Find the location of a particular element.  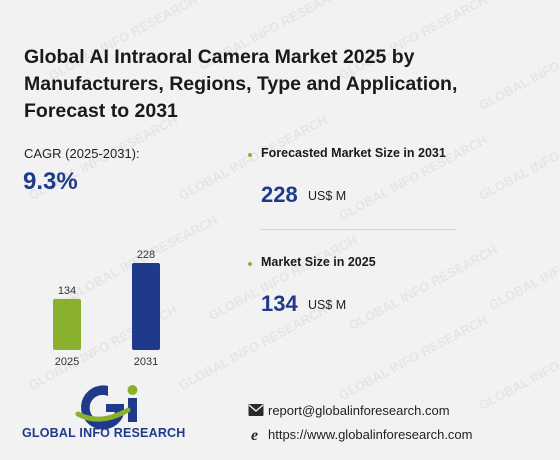

cagr-value: 9.3% is located at coordinates (50, 181).